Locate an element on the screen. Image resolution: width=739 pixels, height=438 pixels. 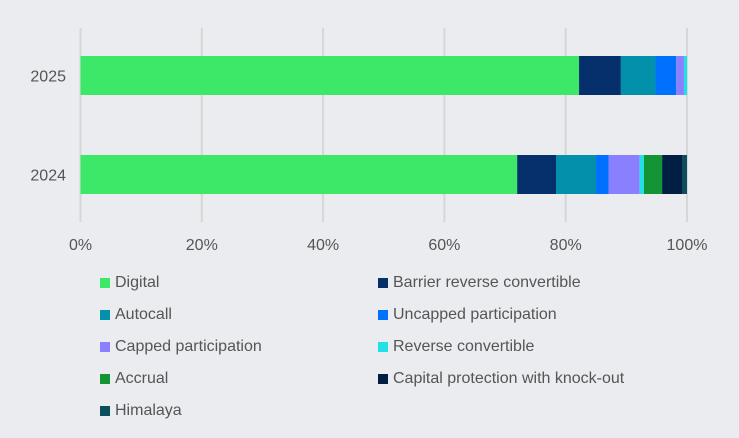
legend-item: Reverse convertible is located at coordinates (528, 347).